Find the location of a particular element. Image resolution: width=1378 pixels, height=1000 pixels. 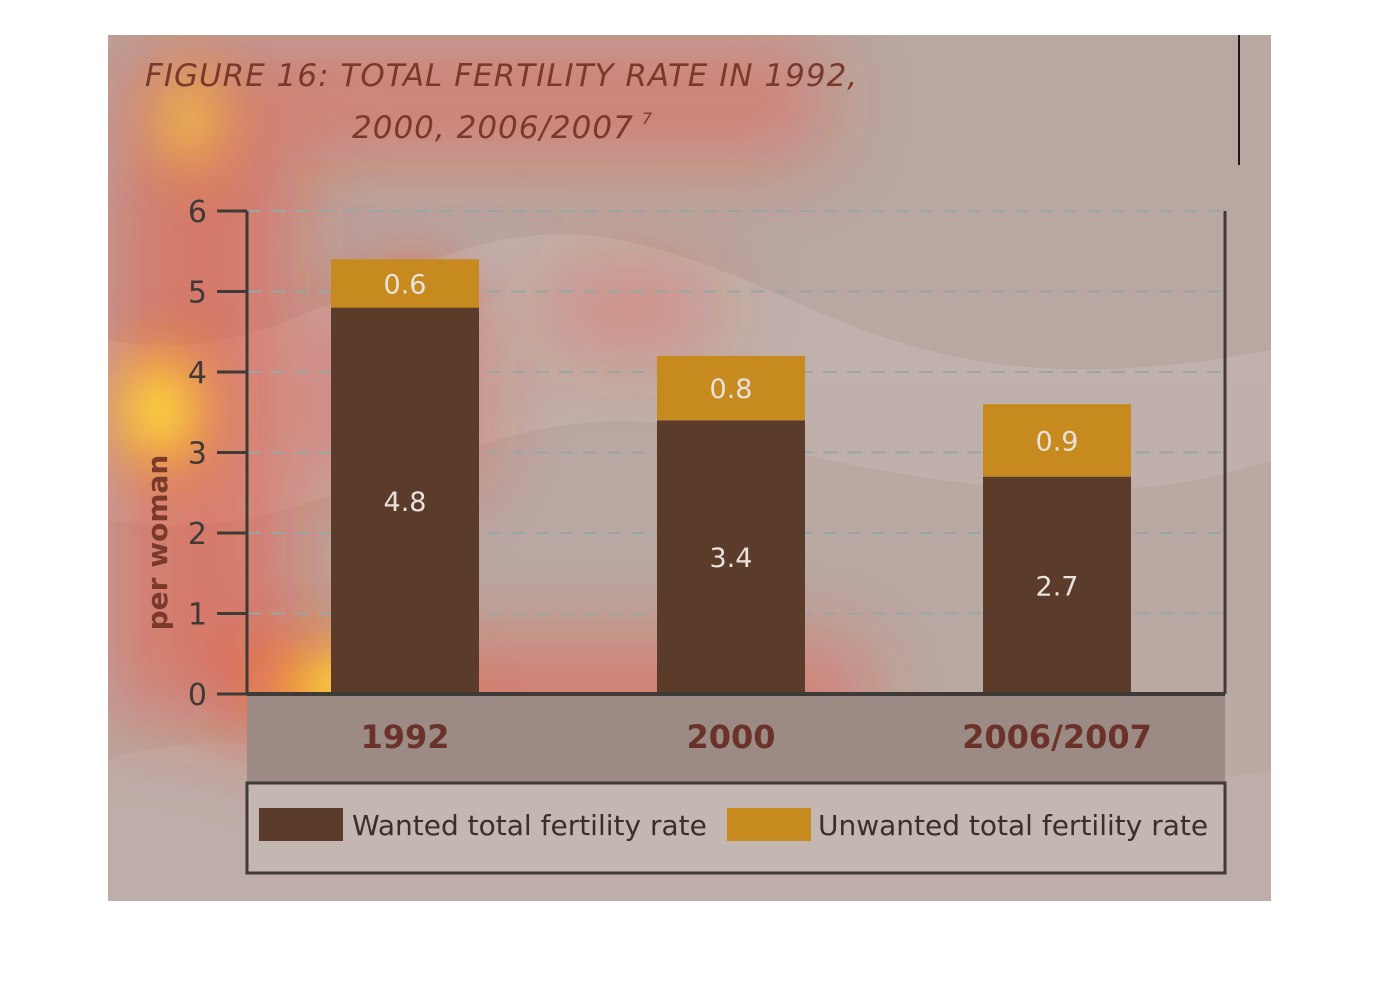

title-line-2: 2000, 2006/2007 7 is located at coordinates (502, 127).